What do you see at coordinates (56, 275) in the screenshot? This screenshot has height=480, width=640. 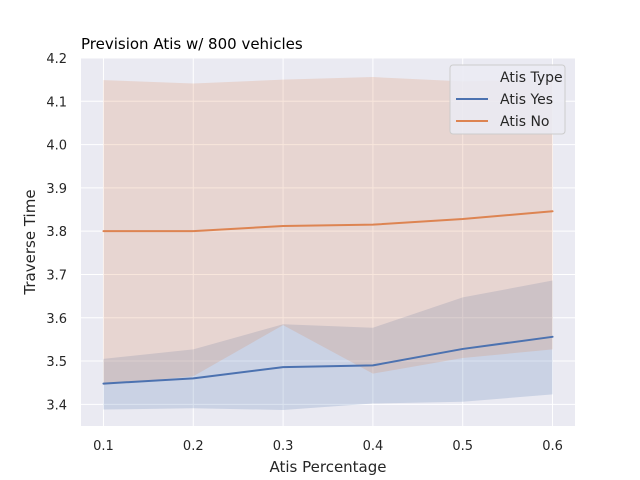 I see `y-tick-label: 3.7` at bounding box center [56, 275].